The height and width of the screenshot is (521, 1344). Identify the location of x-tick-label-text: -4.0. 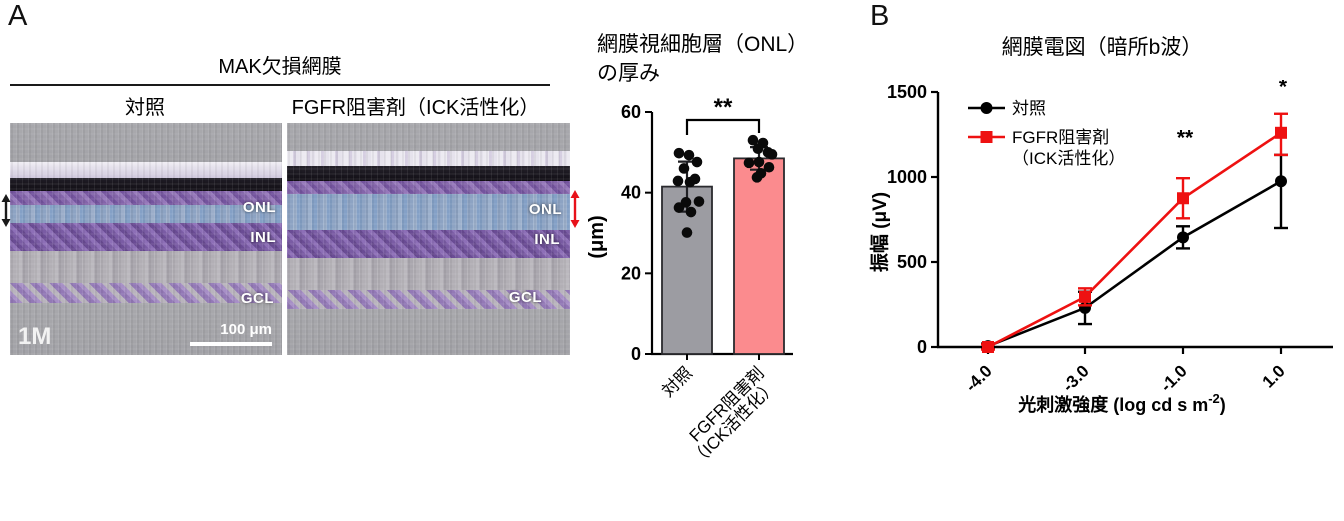
(979, 378).